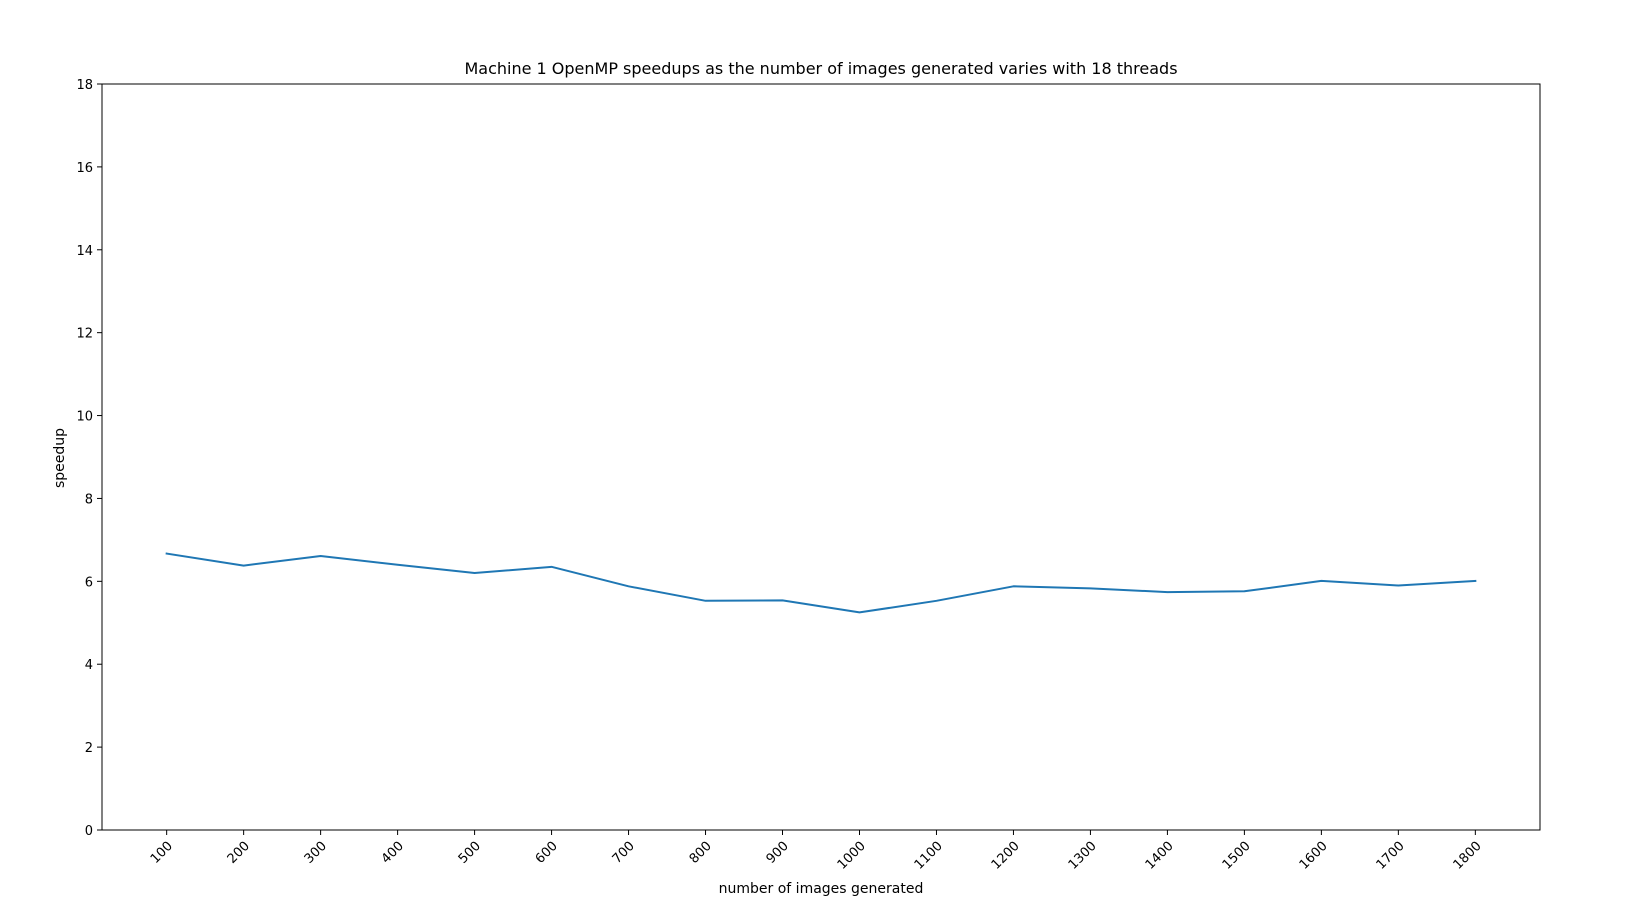 The height and width of the screenshot is (916, 1643). What do you see at coordinates (470, 853) in the screenshot?
I see `x-tick-label: 500` at bounding box center [470, 853].